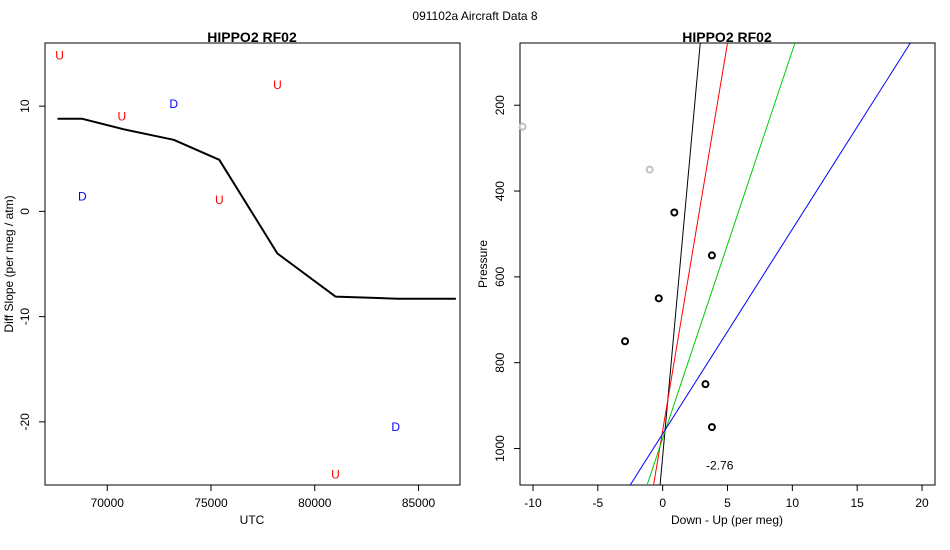 This screenshot has width=950, height=550. Describe the element at coordinates (252, 520) in the screenshot. I see `left-x-axis-label: UTC` at that location.